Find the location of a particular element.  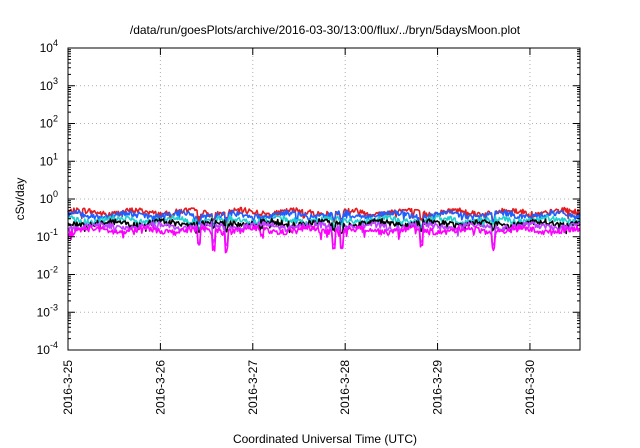

y-tick-label: 10⁻² is located at coordinates (47, 273).